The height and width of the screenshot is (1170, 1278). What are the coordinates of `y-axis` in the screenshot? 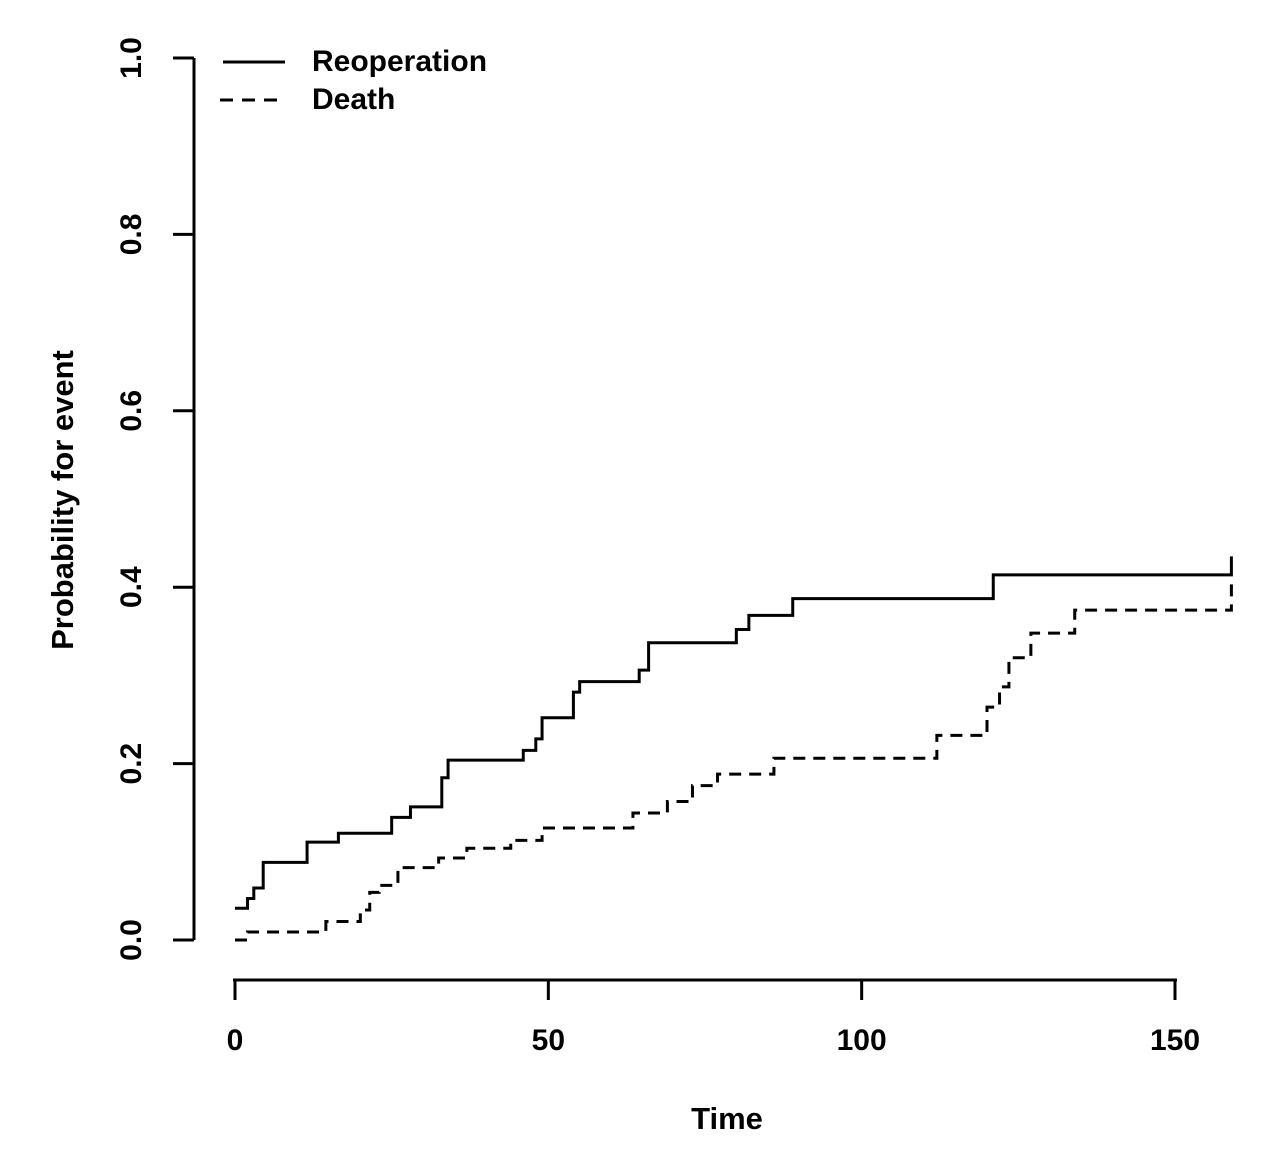 It's located at (184, 499).